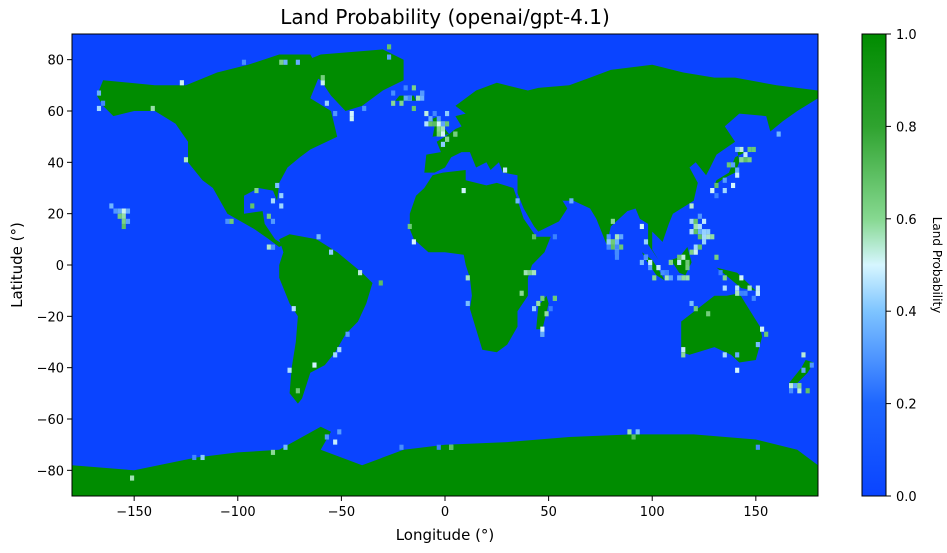 This screenshot has width=947, height=553. Describe the element at coordinates (134, 512) in the screenshot. I see `x-tick-label: −150` at that location.